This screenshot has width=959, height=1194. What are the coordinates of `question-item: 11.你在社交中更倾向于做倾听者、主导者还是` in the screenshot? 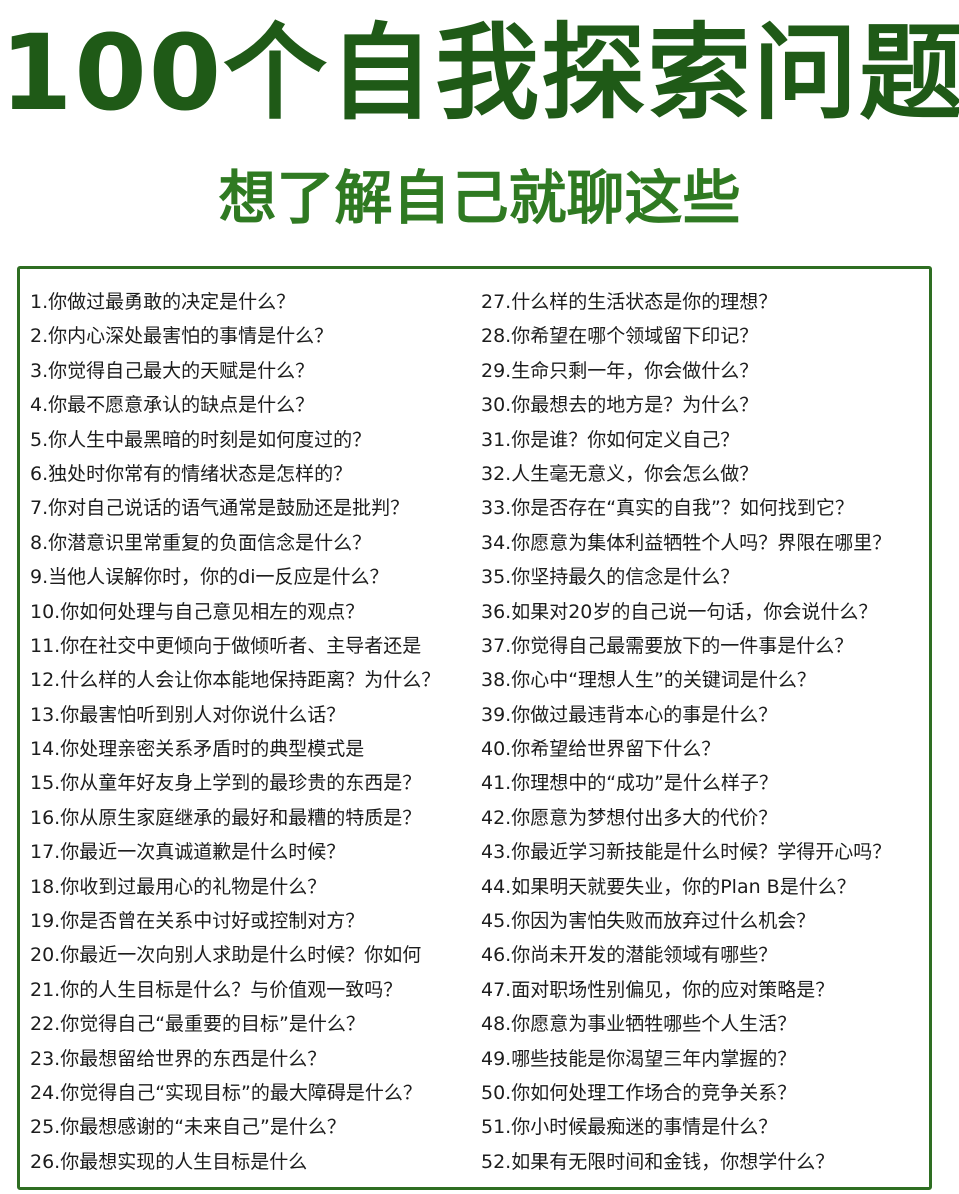 It's located at (226, 645).